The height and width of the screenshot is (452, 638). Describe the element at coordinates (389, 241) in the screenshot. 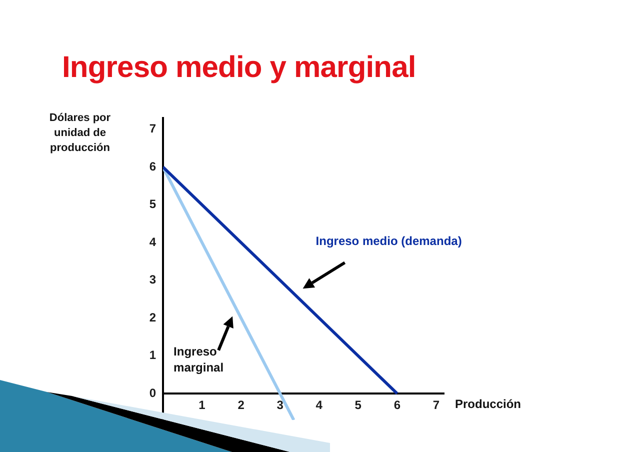

I see `text: Ingreso medio (demanda)` at that location.